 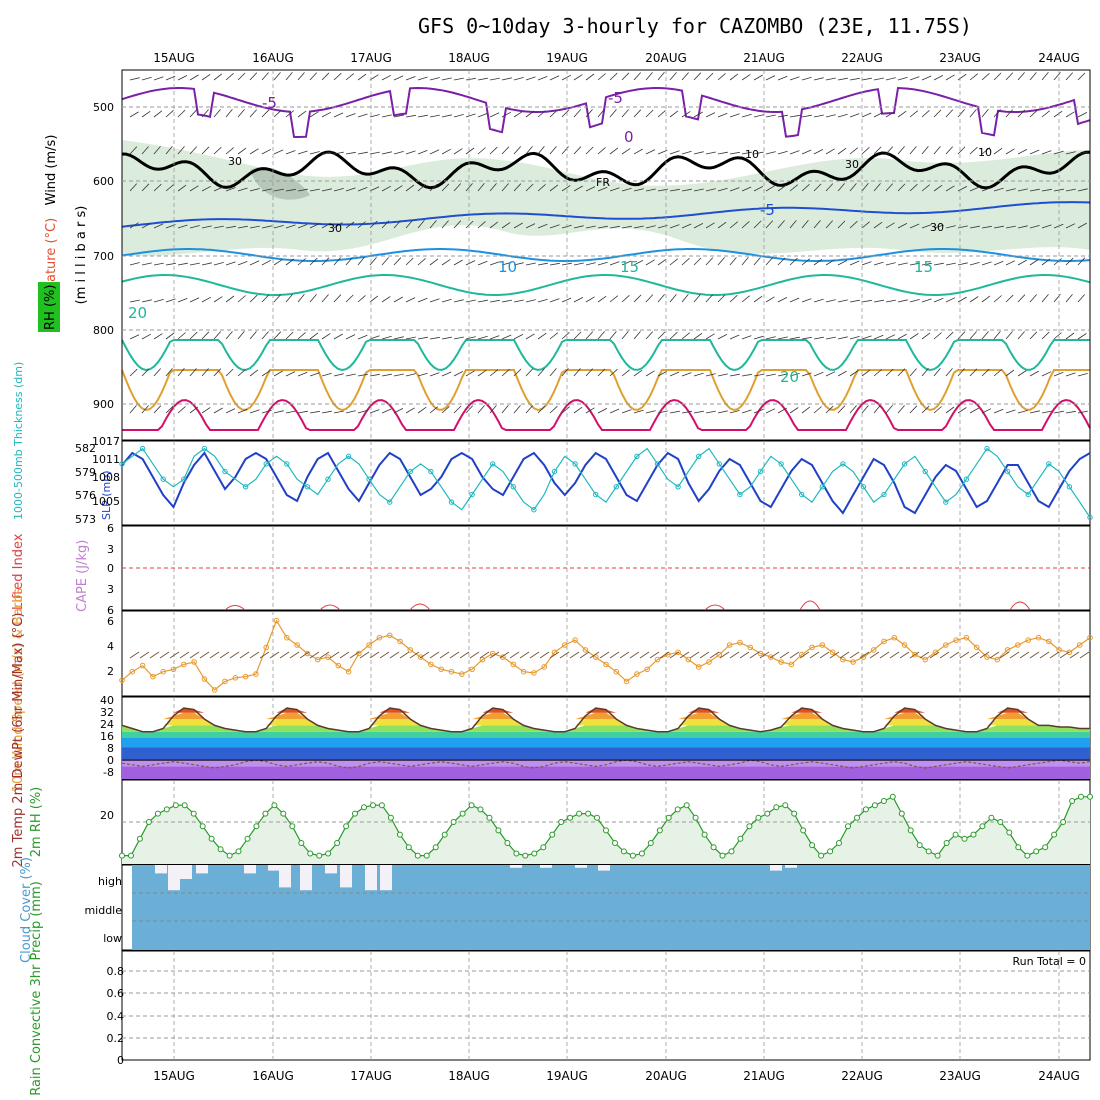 What do you see at coordinates (606, 170) in the screenshot?
I see `temperature-contour` at bounding box center [606, 170].